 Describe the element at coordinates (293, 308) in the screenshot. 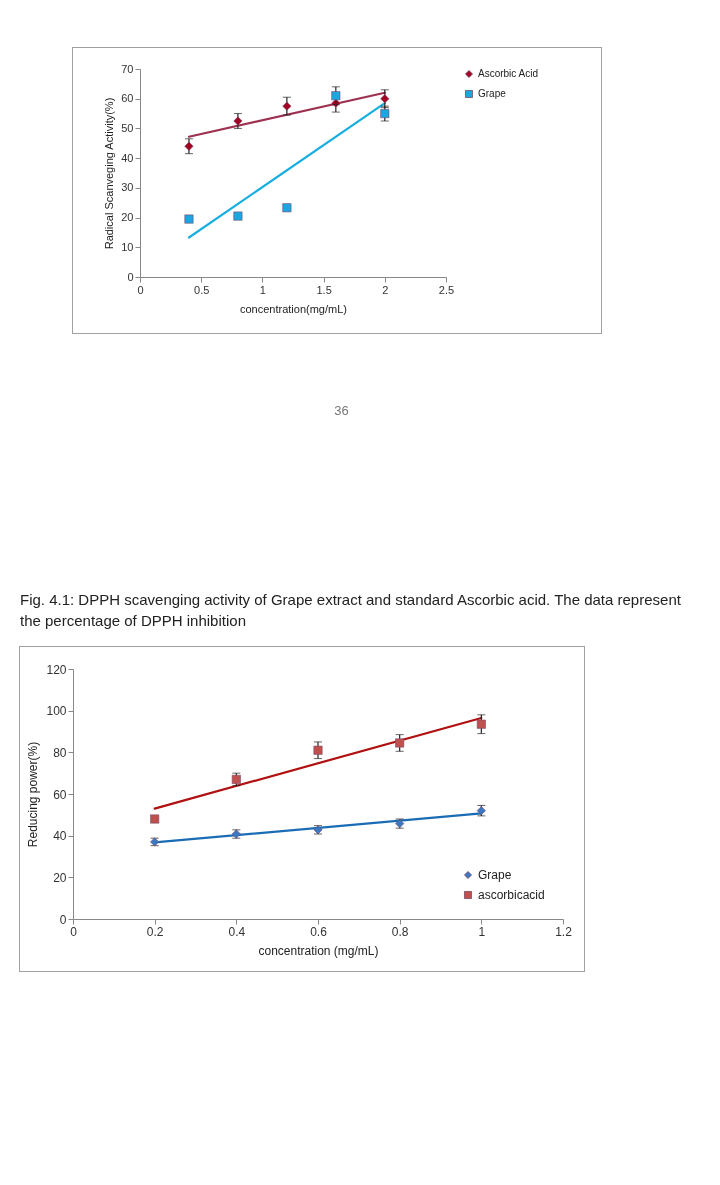

I see `x-axis-title: concentration(mg/mL)` at that location.